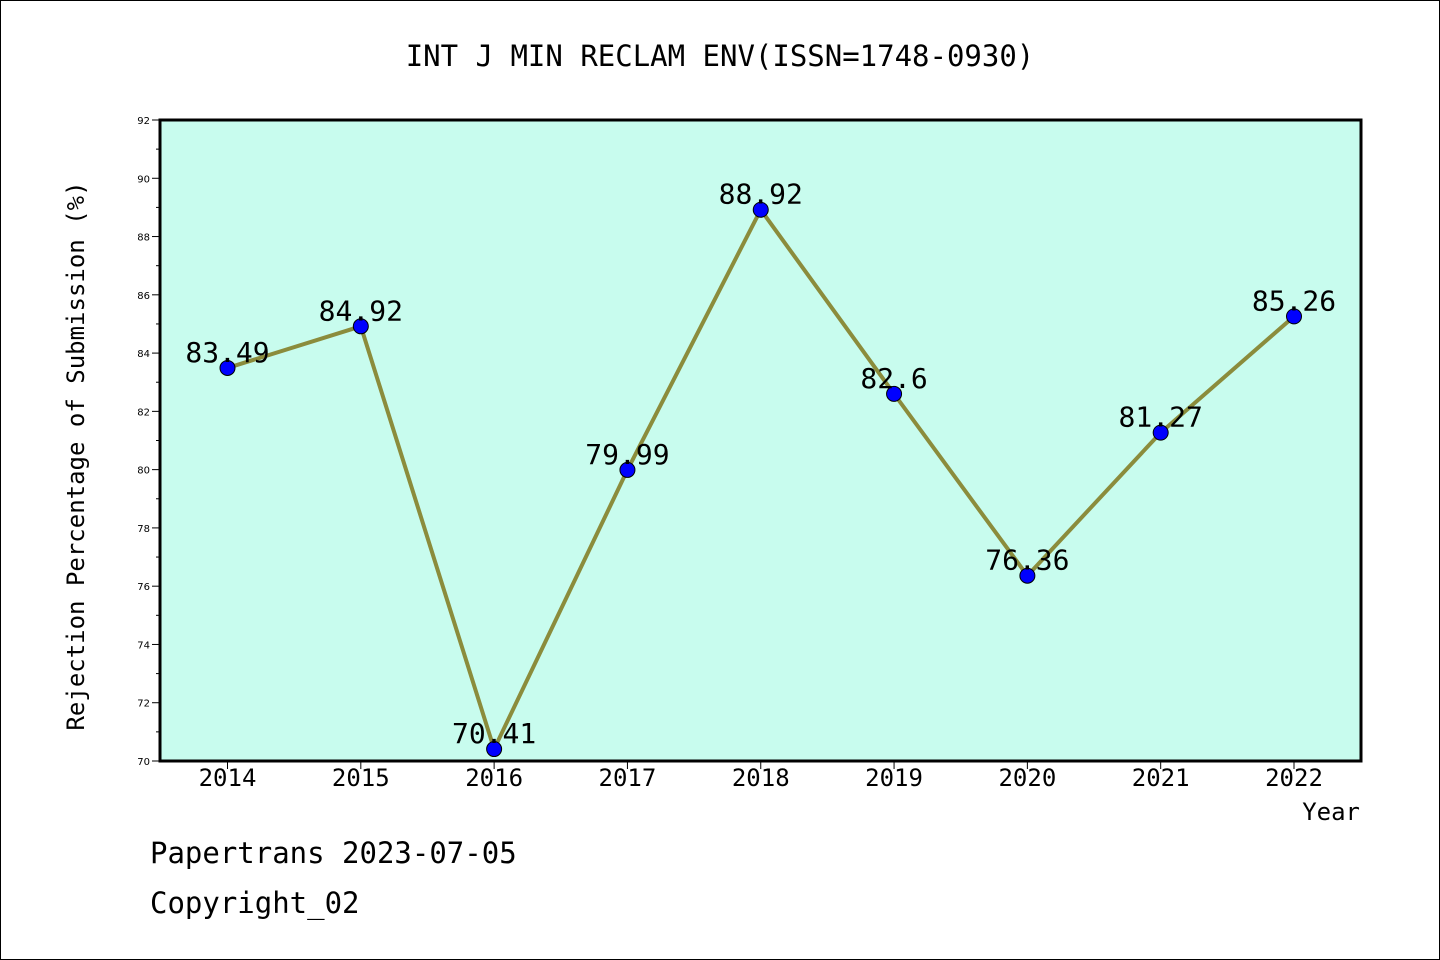  I want to click on x-tick-label: 2017, so click(628, 778).